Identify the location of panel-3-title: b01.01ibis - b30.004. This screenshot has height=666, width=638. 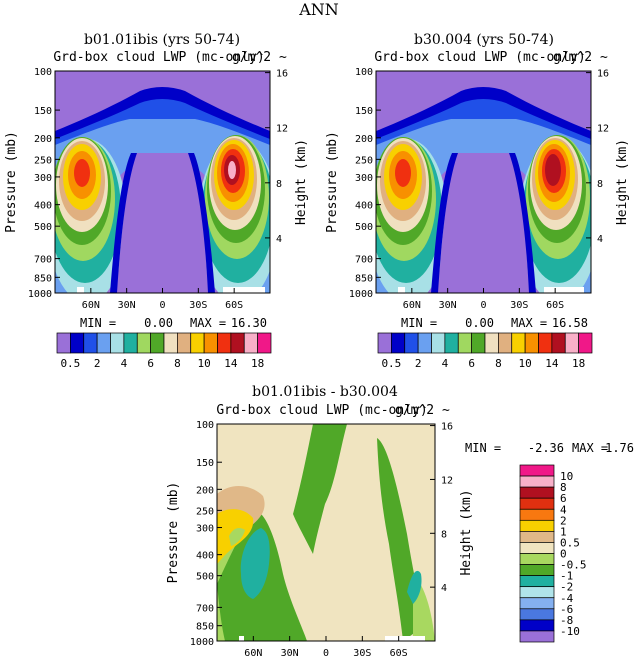
(325, 392).